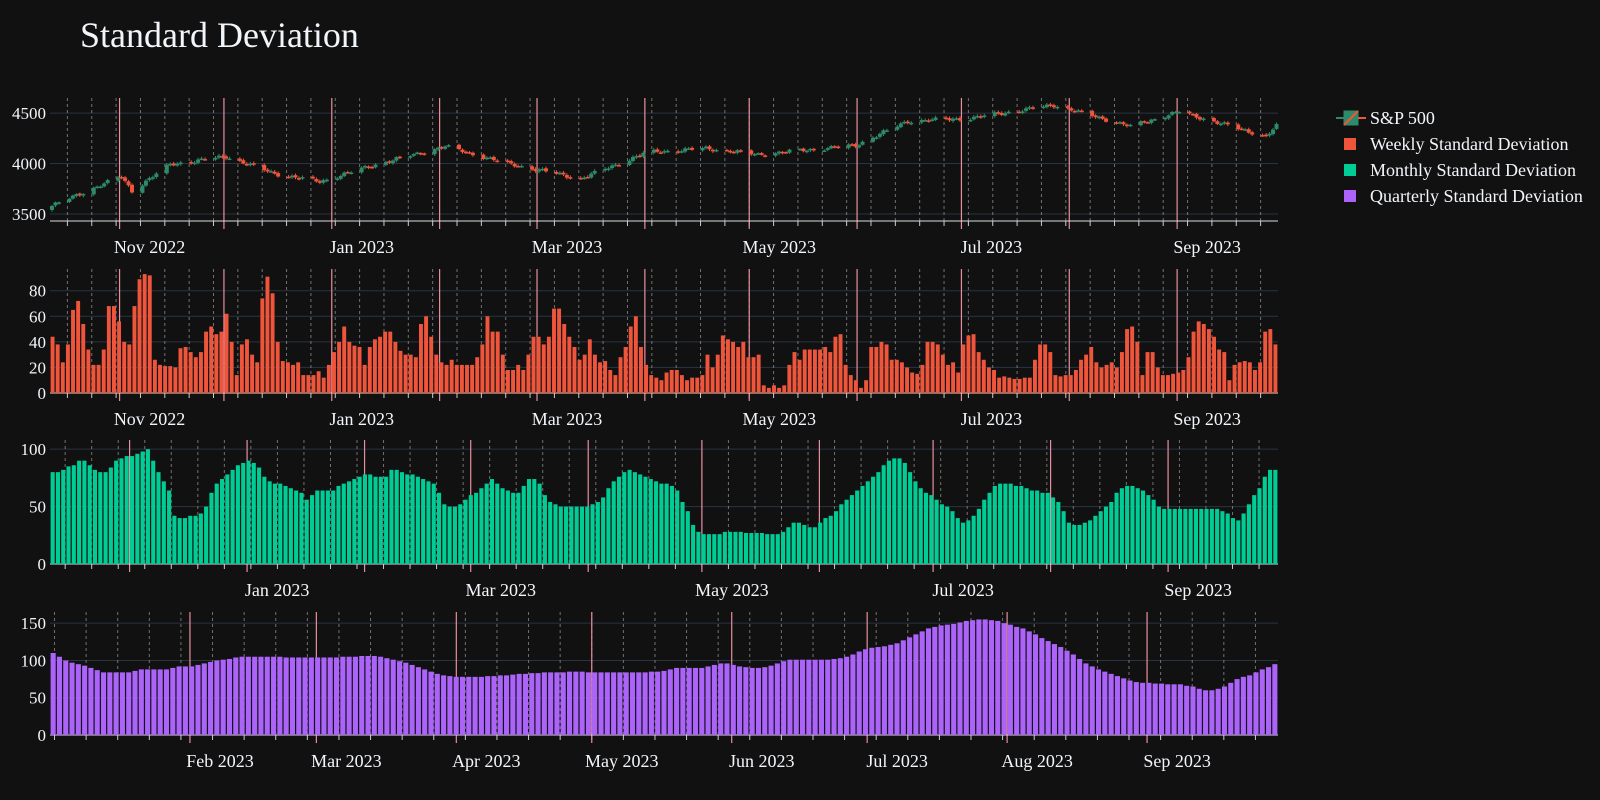  I want to click on x-tick-label: Jul 2023, so click(963, 590).